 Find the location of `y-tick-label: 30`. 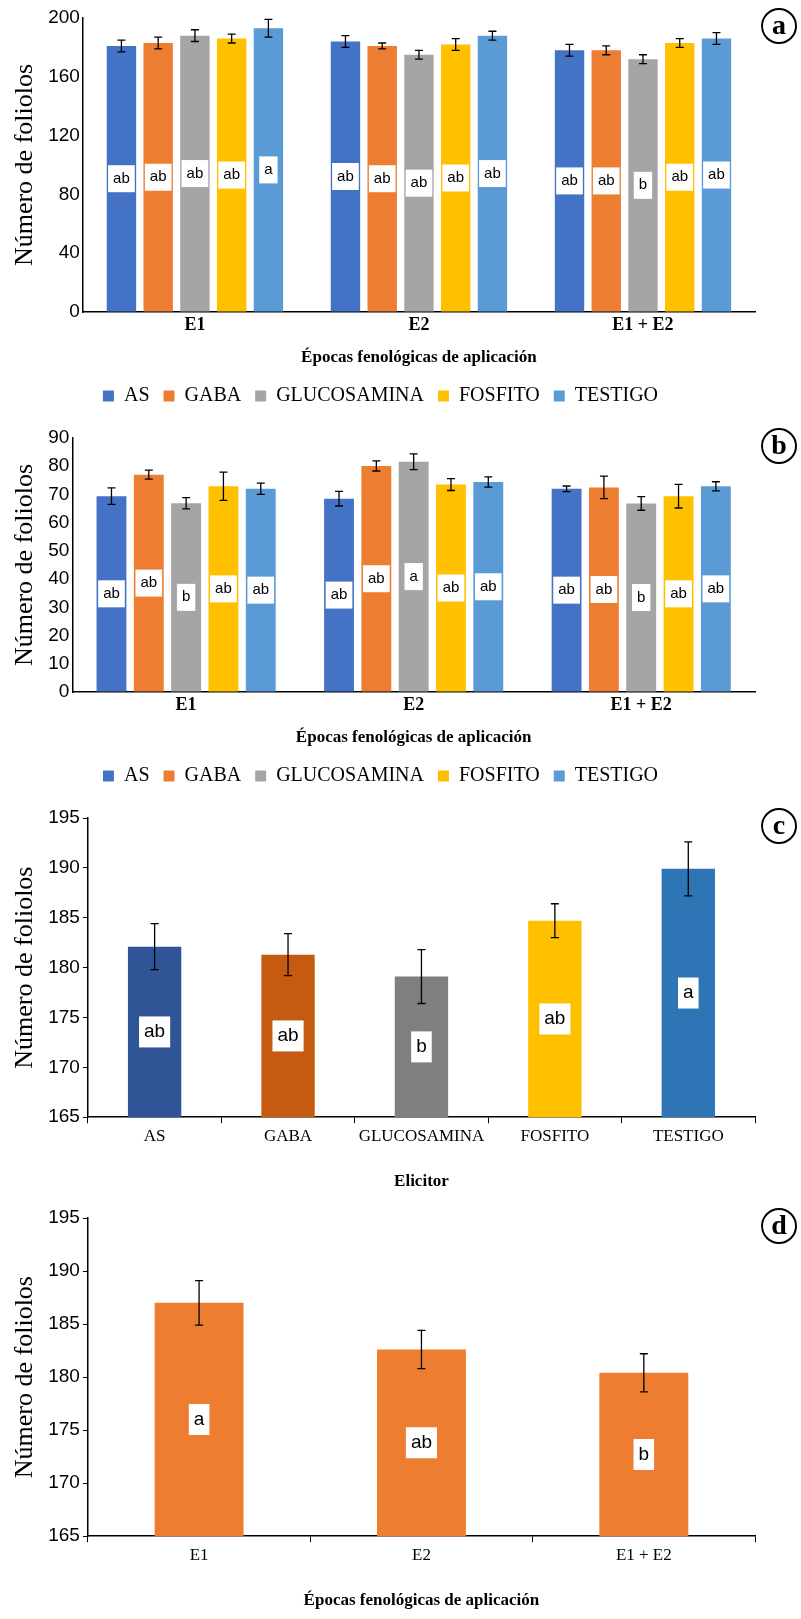

y-tick-label: 30 is located at coordinates (59, 606).